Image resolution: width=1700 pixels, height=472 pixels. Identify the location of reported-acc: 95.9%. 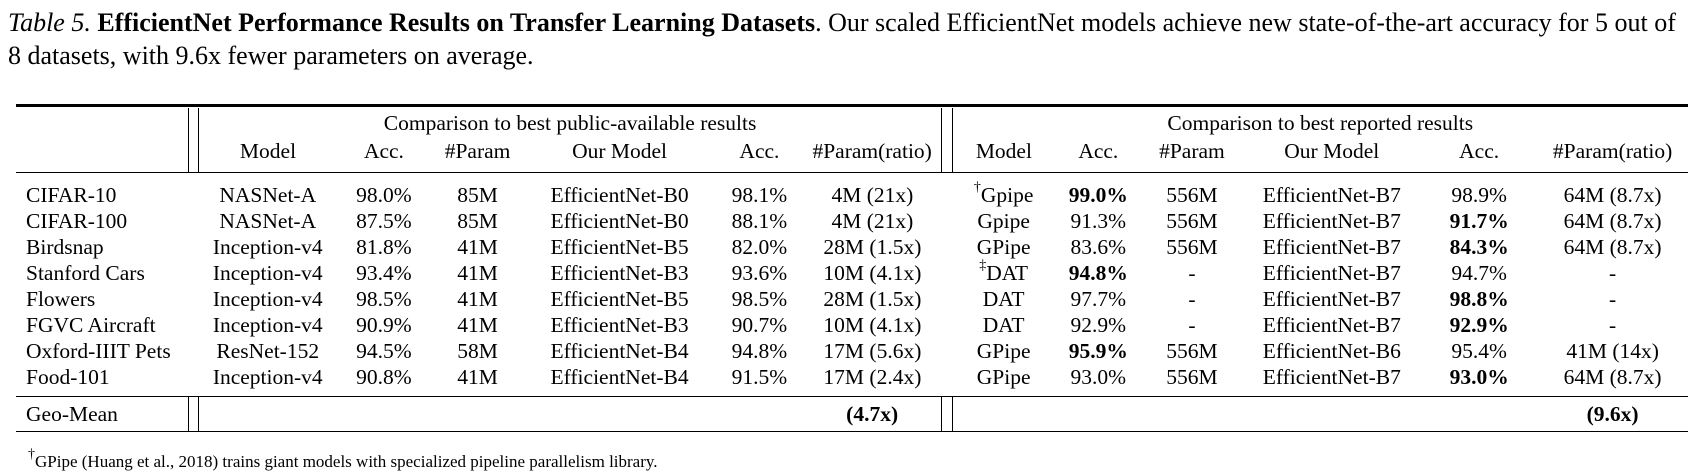
(1098, 350).